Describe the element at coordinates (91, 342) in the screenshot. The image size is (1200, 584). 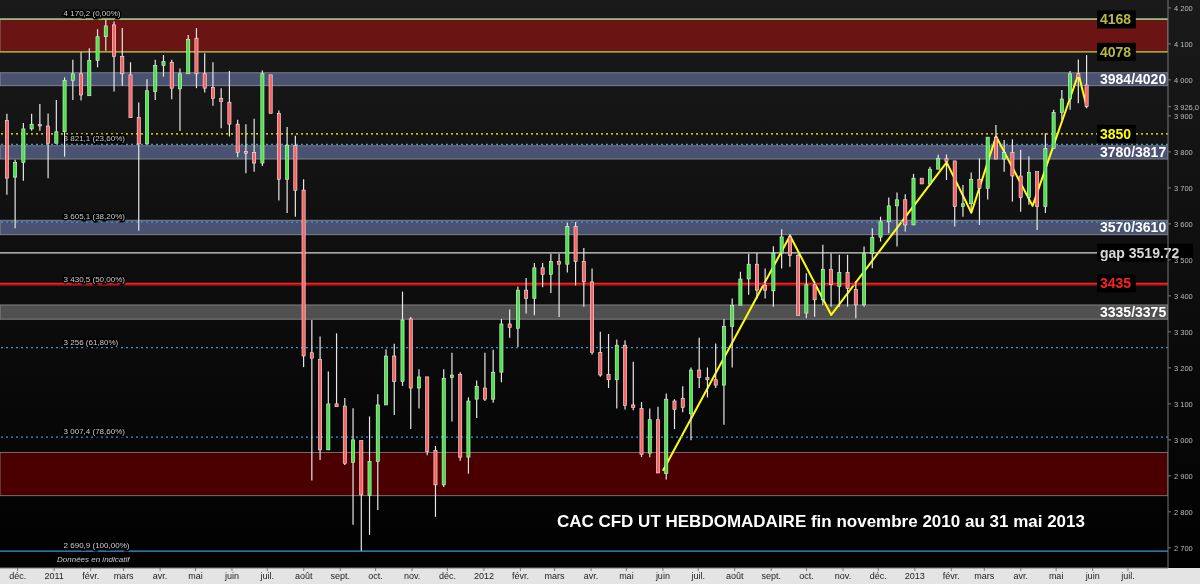
I see `annotation: 3 256 (61,80%)` at that location.